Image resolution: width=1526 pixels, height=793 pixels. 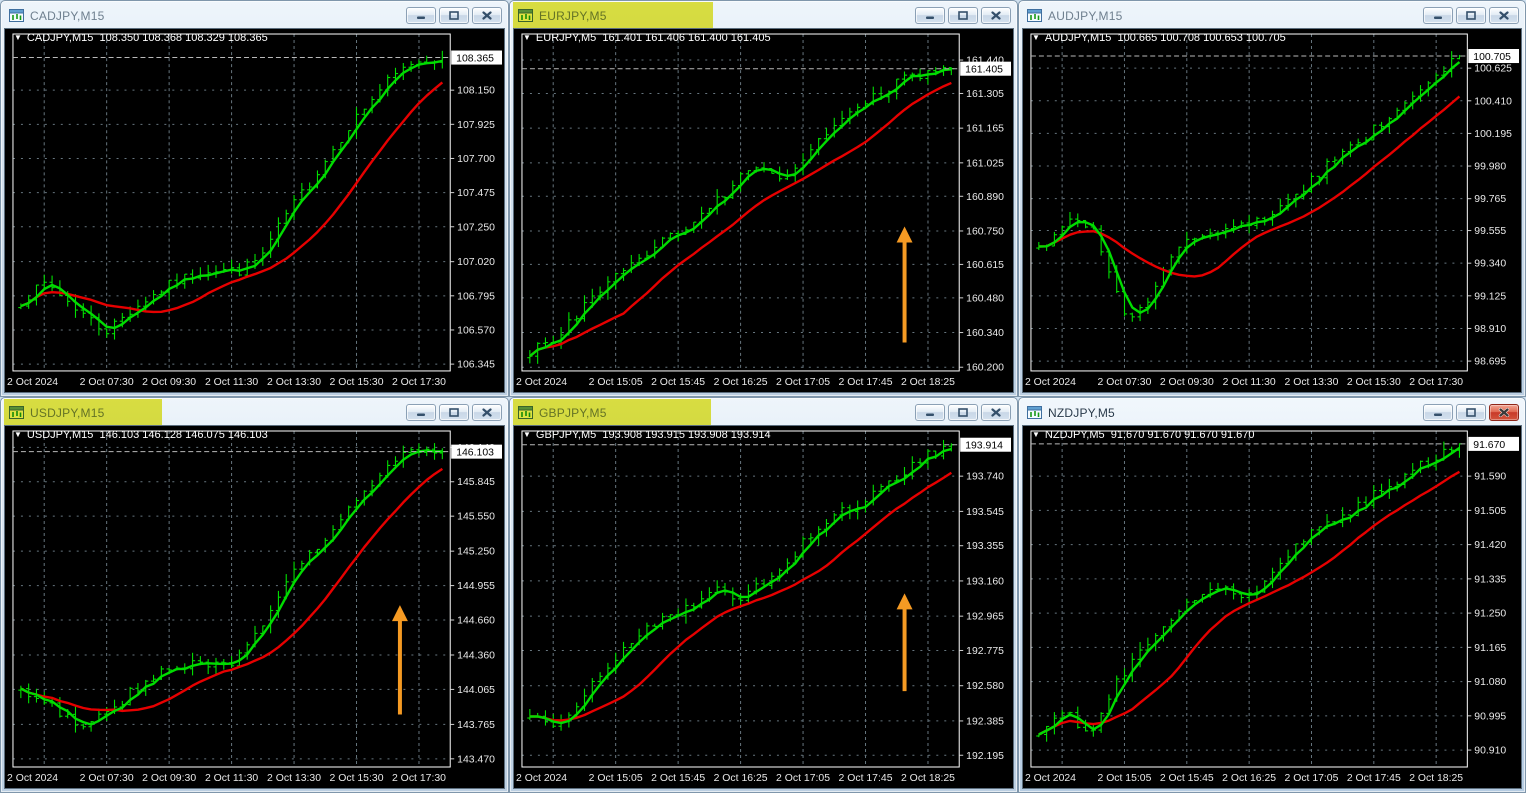 What do you see at coordinates (985, 756) in the screenshot?
I see `price-tick-label: 192.195` at bounding box center [985, 756].